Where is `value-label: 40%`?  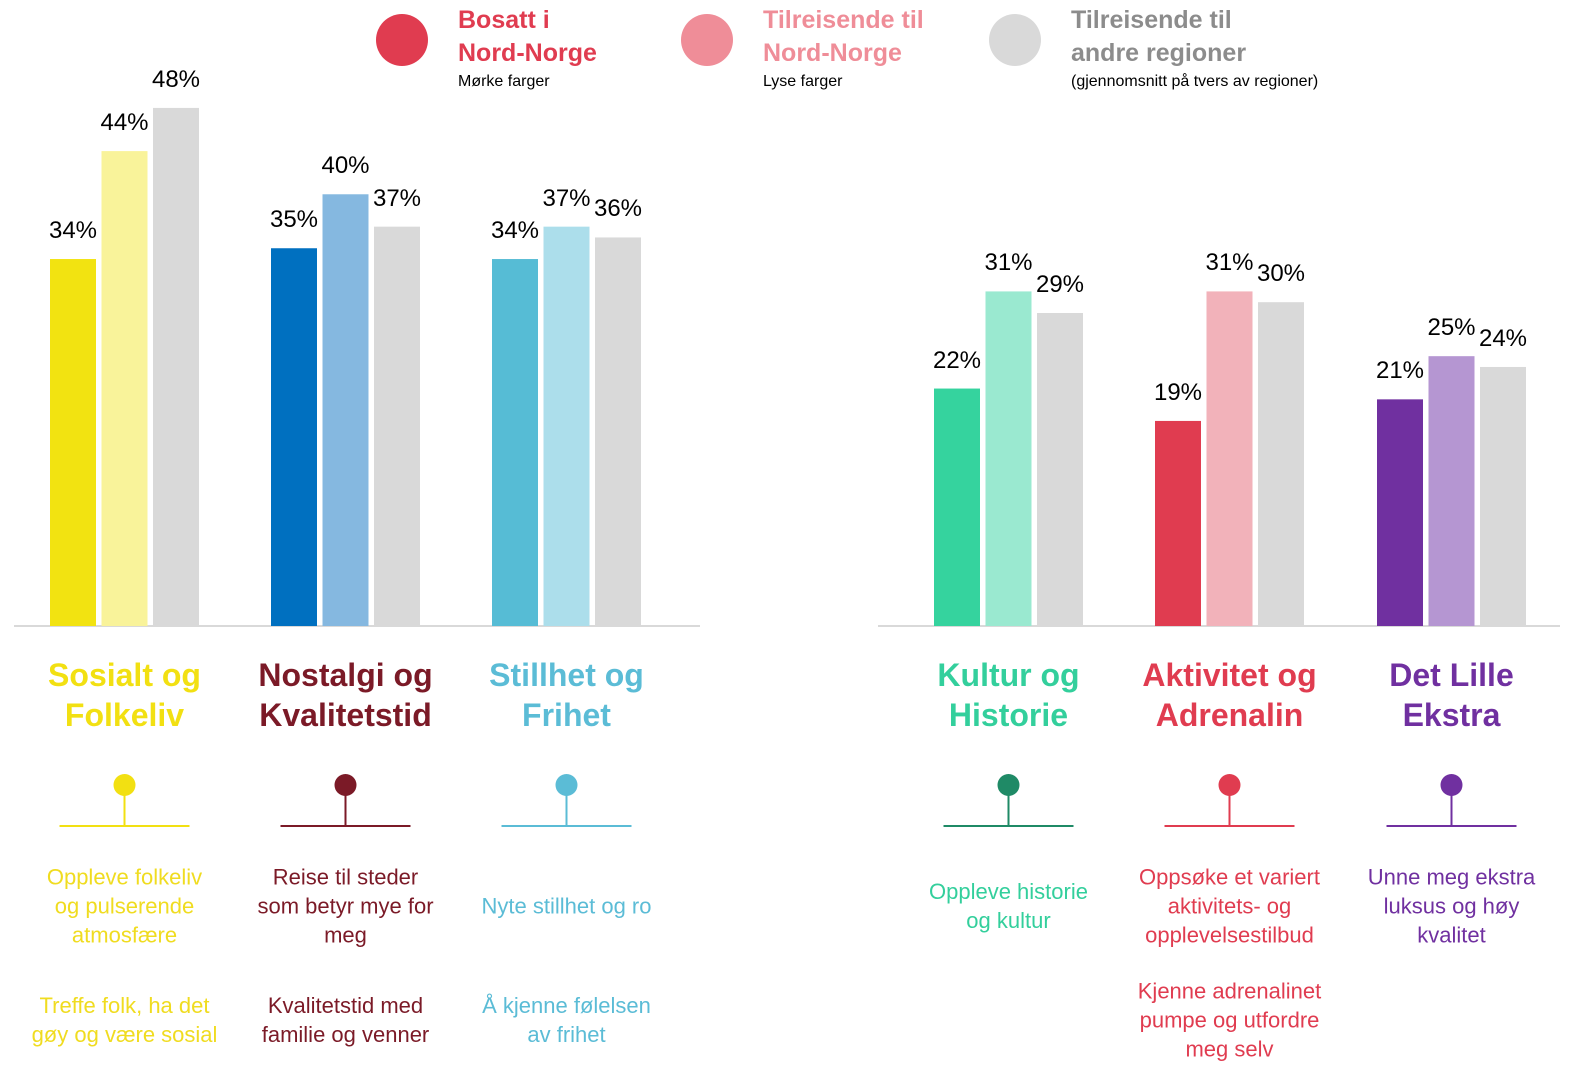 value-label: 40% is located at coordinates (345, 166).